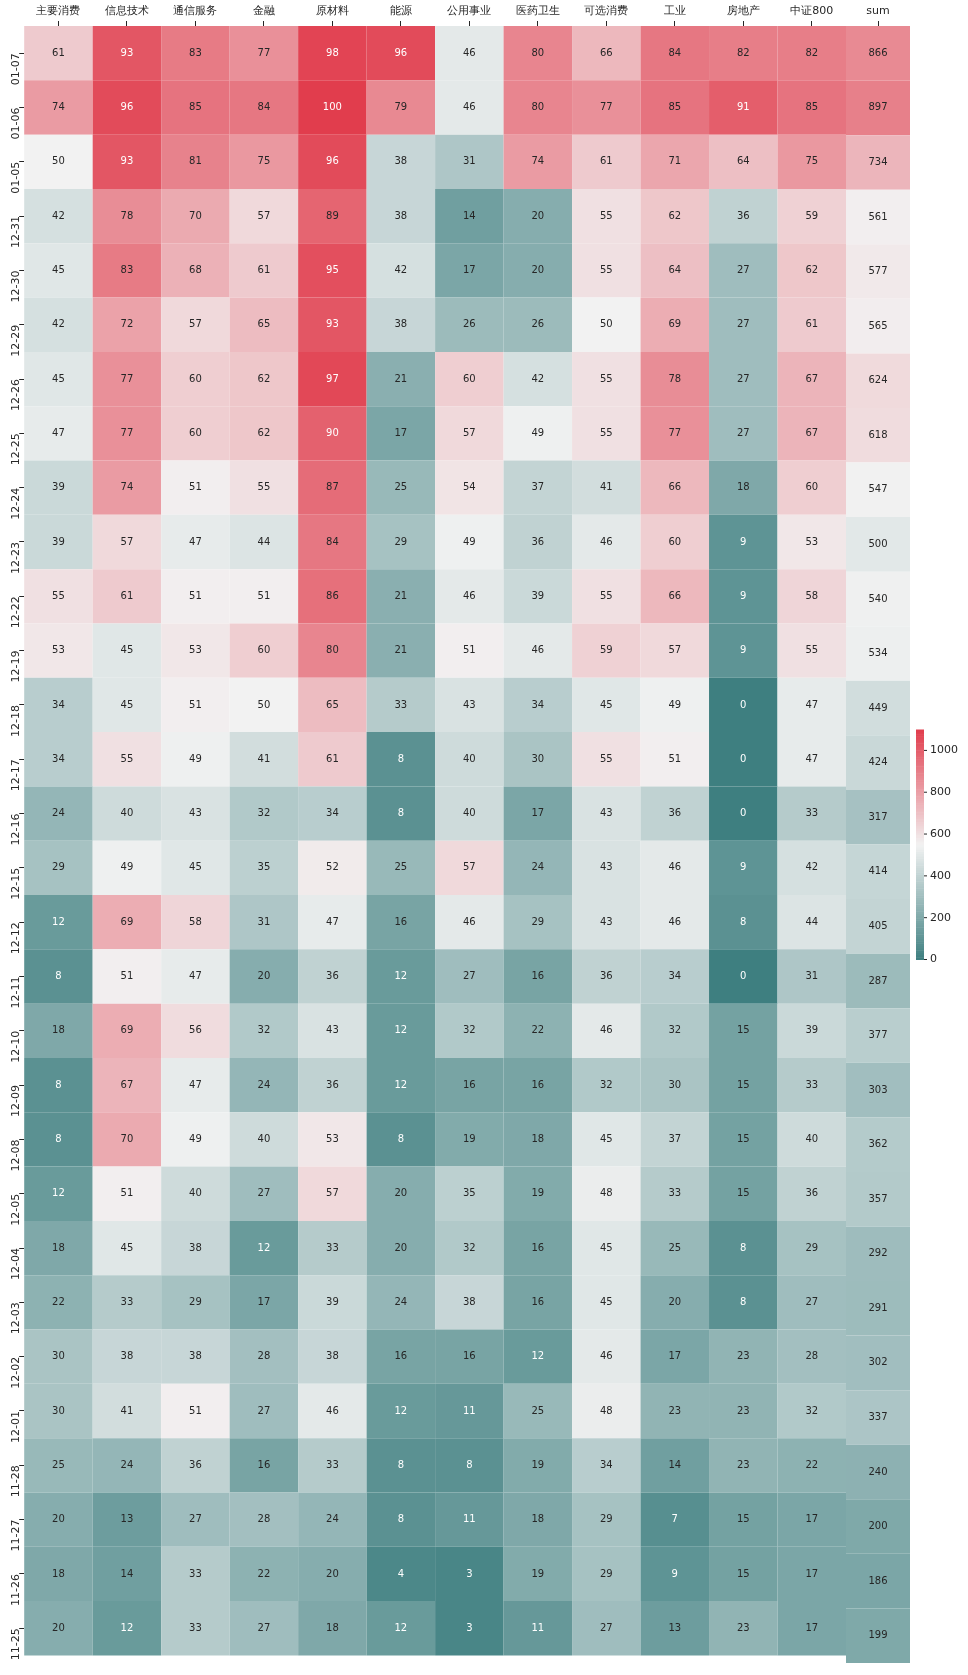 Image resolution: width=968 pixels, height=1675 pixels. I want to click on y-tick-label: 12-12, so click(16, 938).